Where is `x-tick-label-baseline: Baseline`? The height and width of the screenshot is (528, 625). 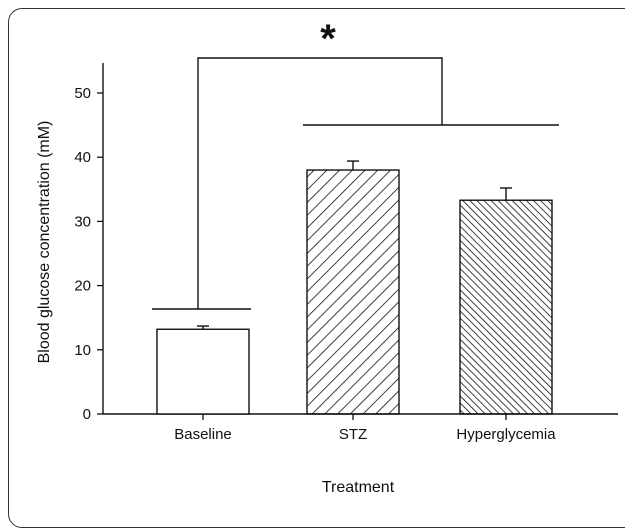 x-tick-label-baseline: Baseline is located at coordinates (203, 434).